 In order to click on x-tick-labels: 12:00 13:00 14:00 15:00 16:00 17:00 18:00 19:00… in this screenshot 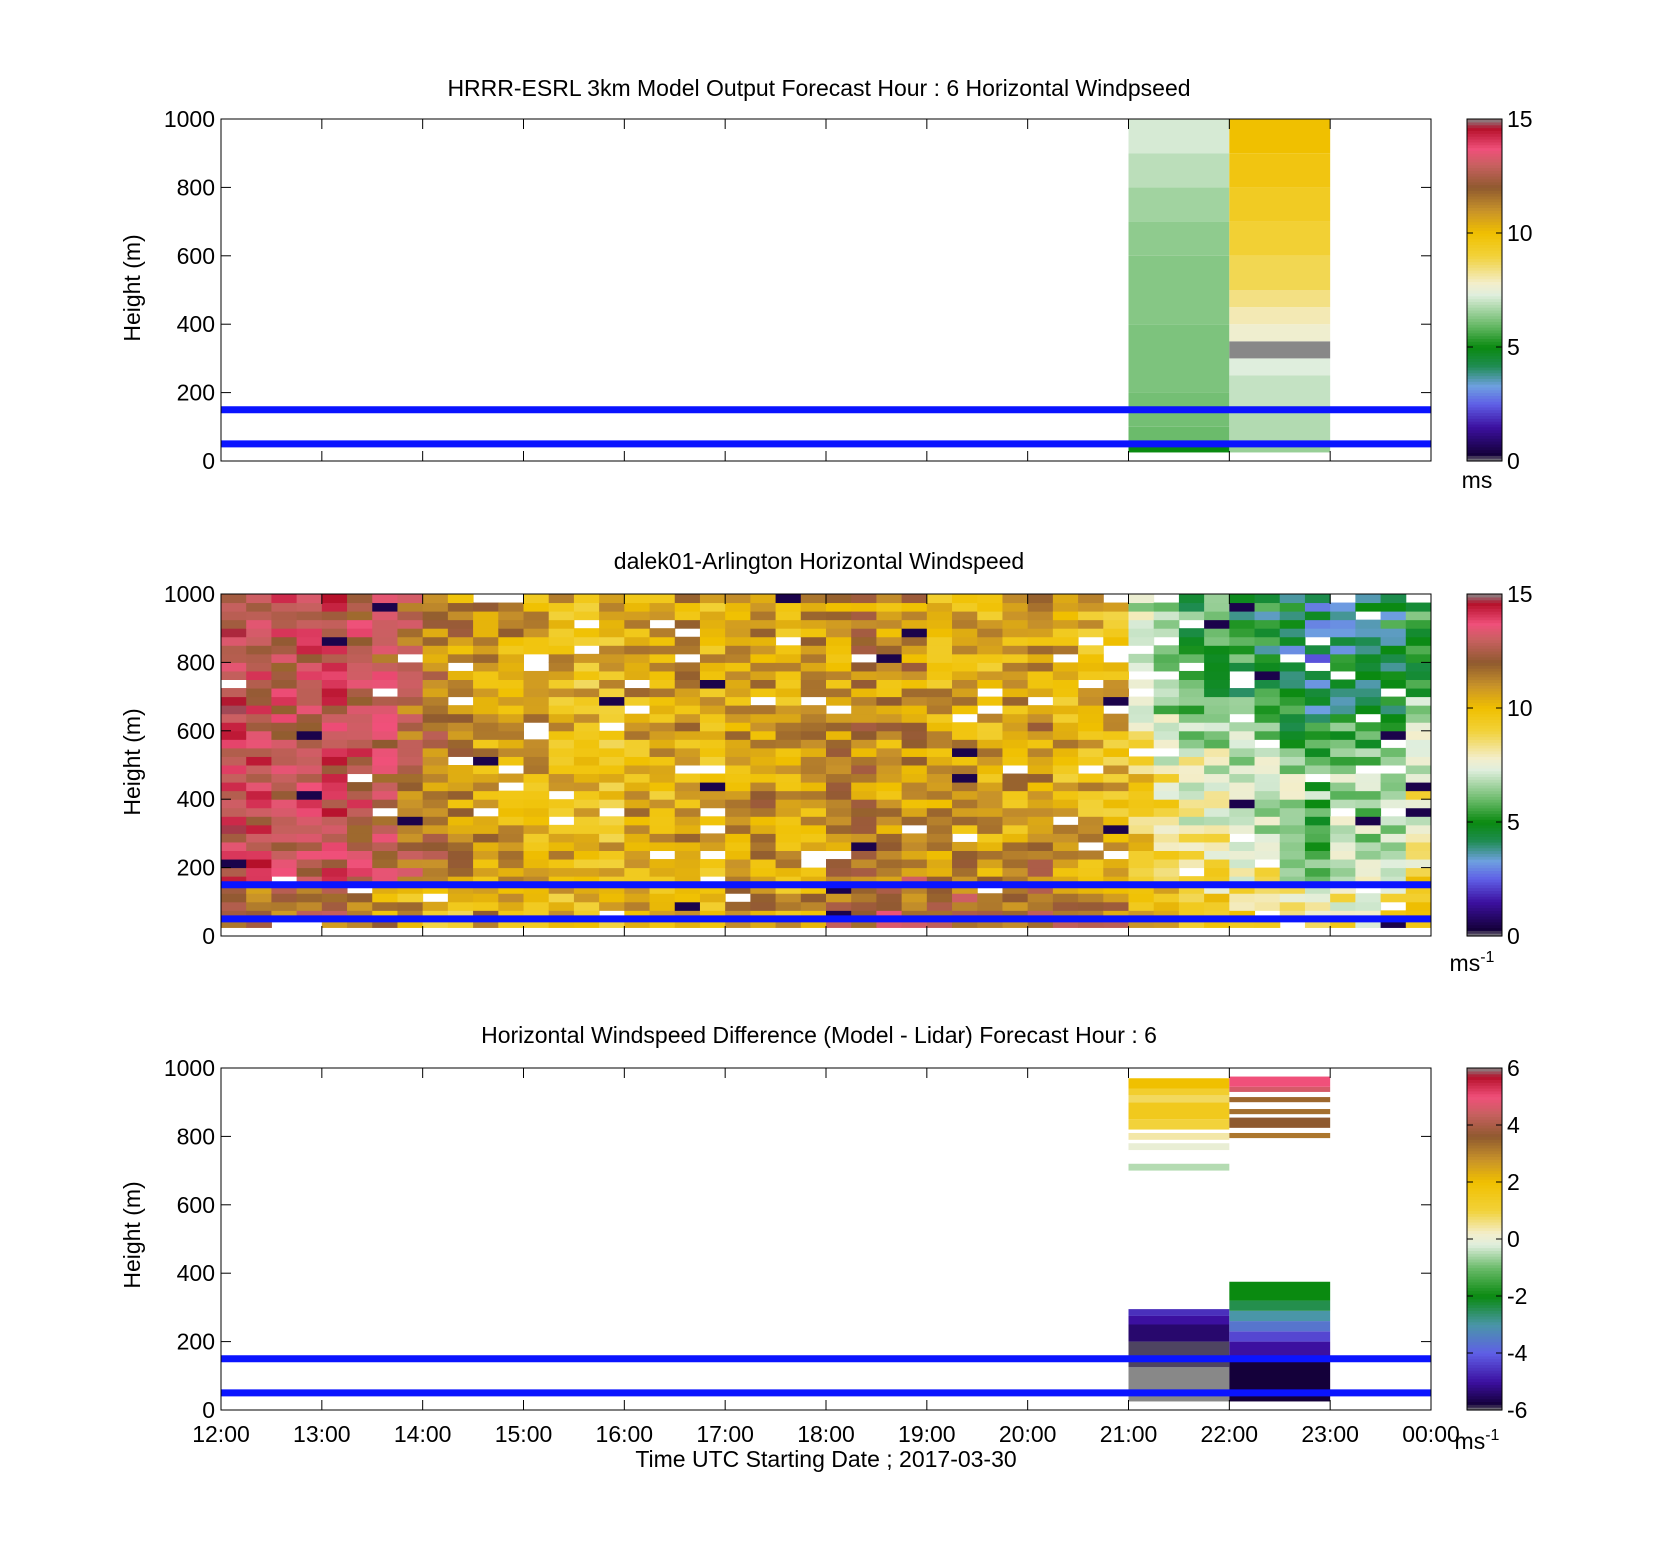, I will do `click(826, 1434)`.